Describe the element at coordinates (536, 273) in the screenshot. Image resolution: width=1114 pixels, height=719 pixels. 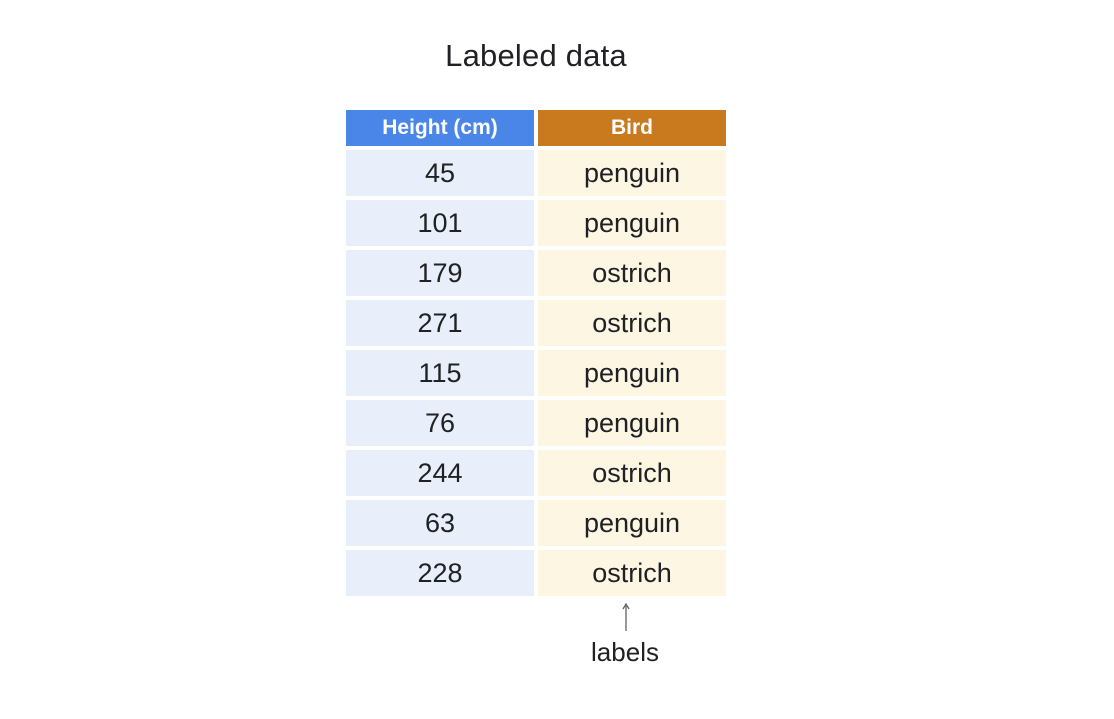
I see `table-row: 179 ostrich` at that location.